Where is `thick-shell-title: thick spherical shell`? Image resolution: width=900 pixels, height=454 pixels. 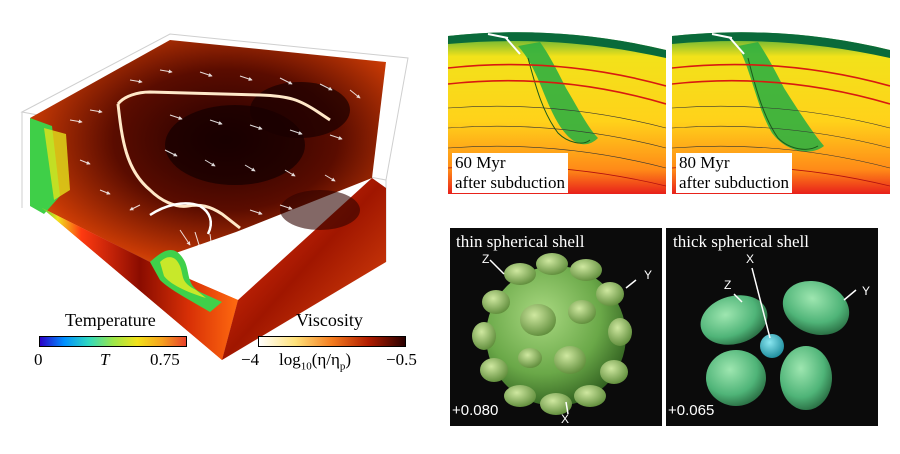
thick-shell-title: thick spherical shell is located at coordinates (741, 241).